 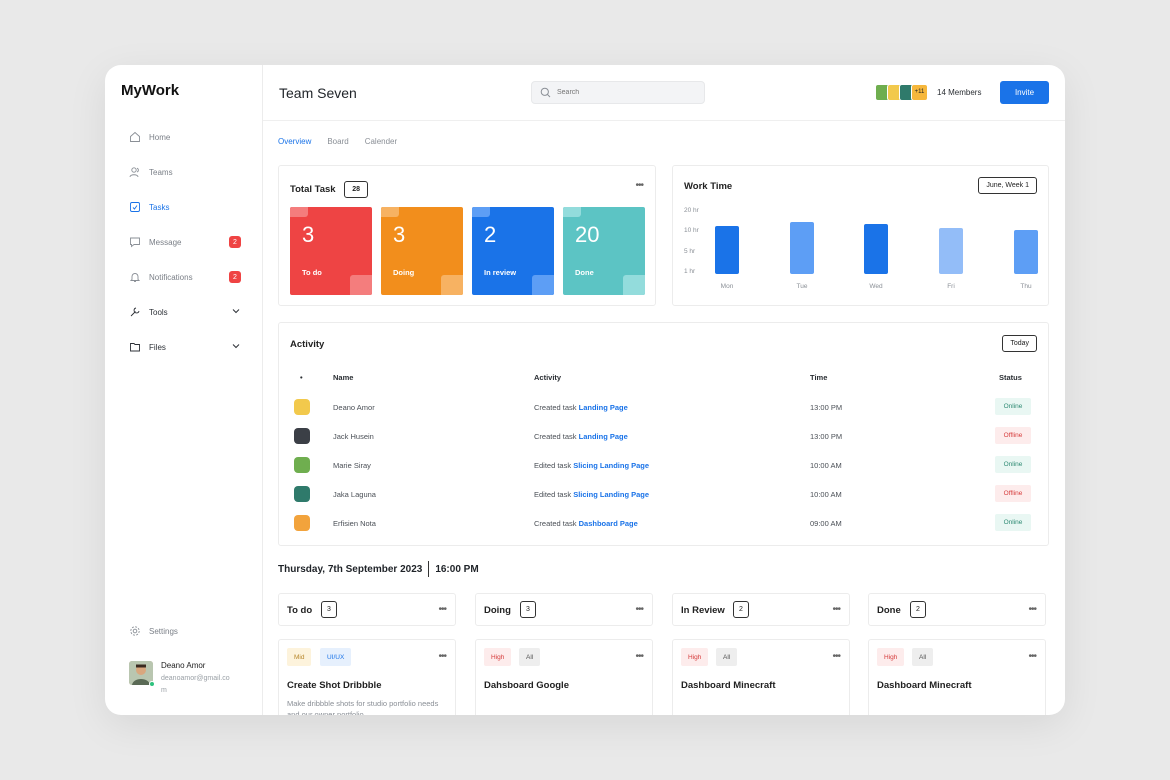 I want to click on stat-label: Done, so click(x=584, y=272).